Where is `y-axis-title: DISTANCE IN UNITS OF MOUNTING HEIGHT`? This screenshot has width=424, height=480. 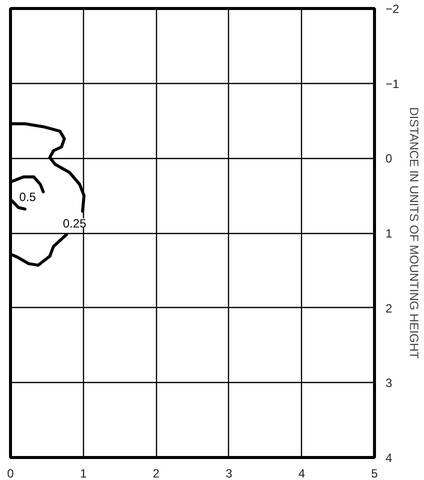 y-axis-title: DISTANCE IN UNITS OF MOUNTING HEIGHT is located at coordinates (414, 233).